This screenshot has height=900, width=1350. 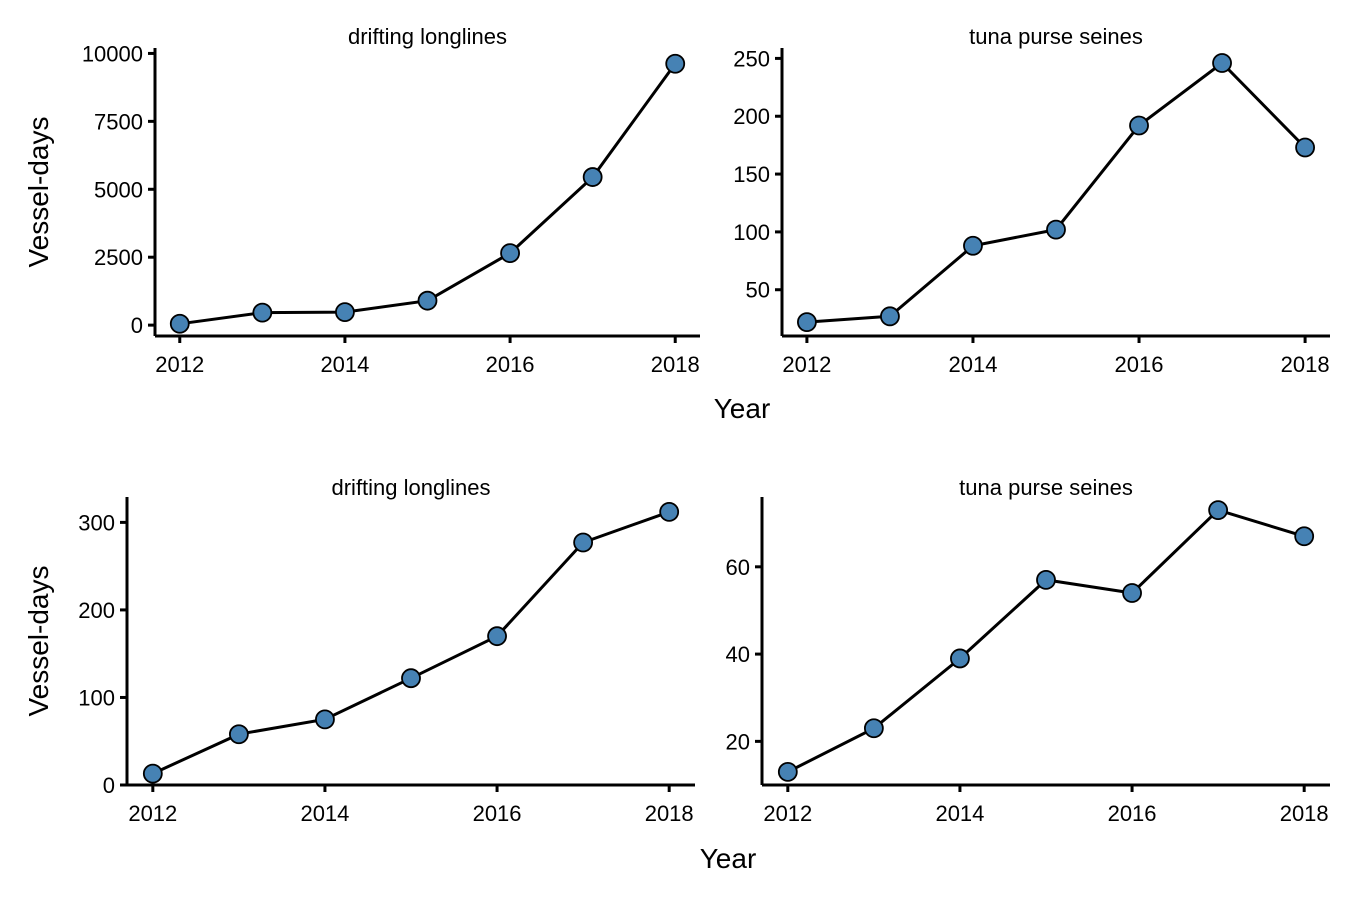 What do you see at coordinates (96, 522) in the screenshot?
I see `y-tick-label: 300` at bounding box center [96, 522].